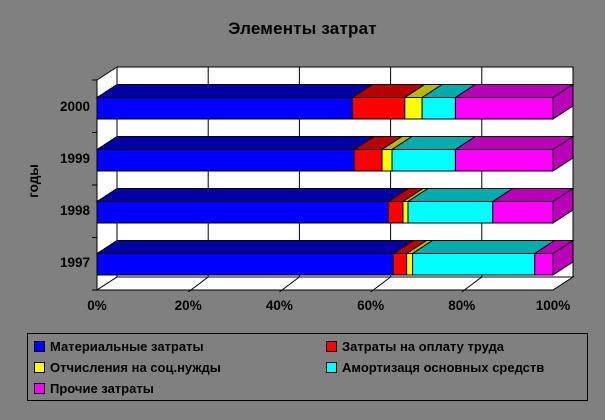  I want to click on category-label: 2000, so click(75, 106).